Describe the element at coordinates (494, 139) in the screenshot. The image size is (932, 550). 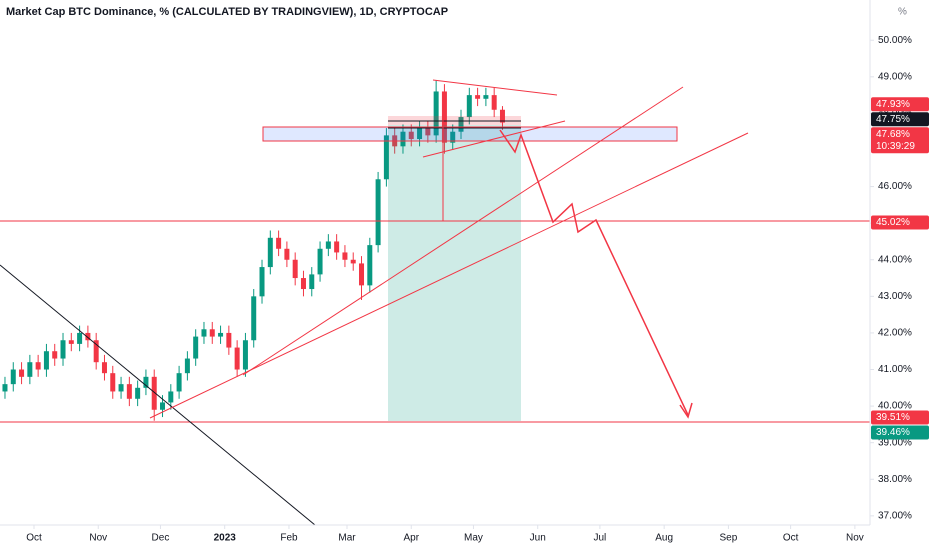
I see `trend-line` at that location.